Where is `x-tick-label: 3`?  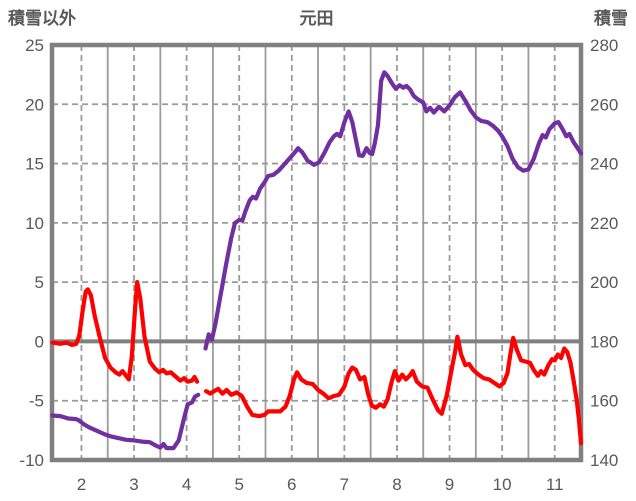 x-tick-label: 3 is located at coordinates (133, 484).